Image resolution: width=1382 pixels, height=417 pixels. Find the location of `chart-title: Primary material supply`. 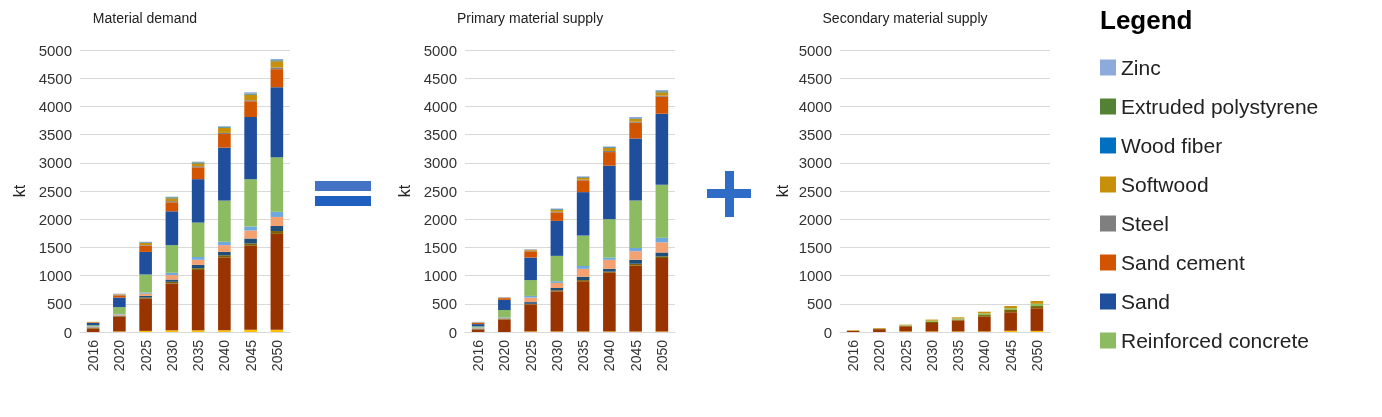

chart-title: Primary material supply is located at coordinates (530, 18).